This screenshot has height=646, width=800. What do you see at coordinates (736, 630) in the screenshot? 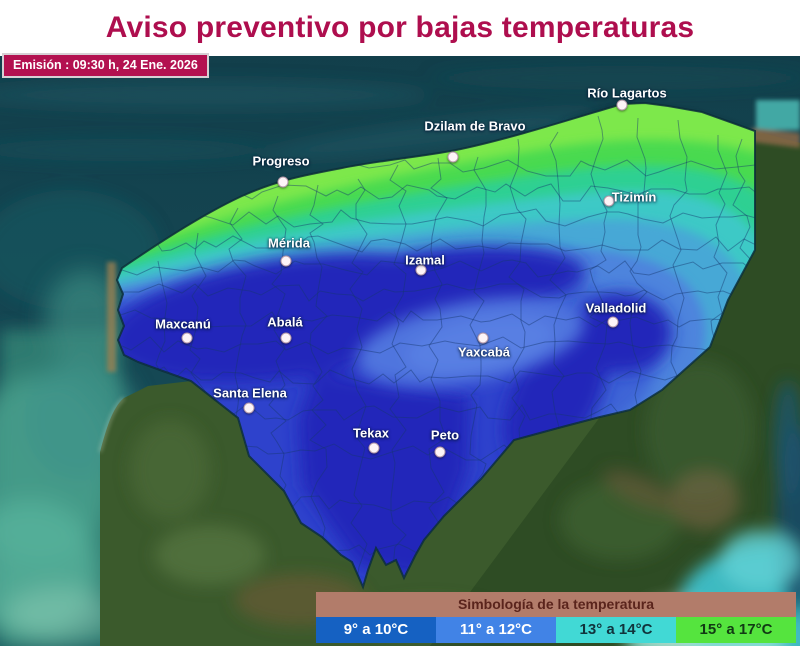
I see `legend-item-15°-a-17°c: 15° a 17°C` at bounding box center [736, 630].